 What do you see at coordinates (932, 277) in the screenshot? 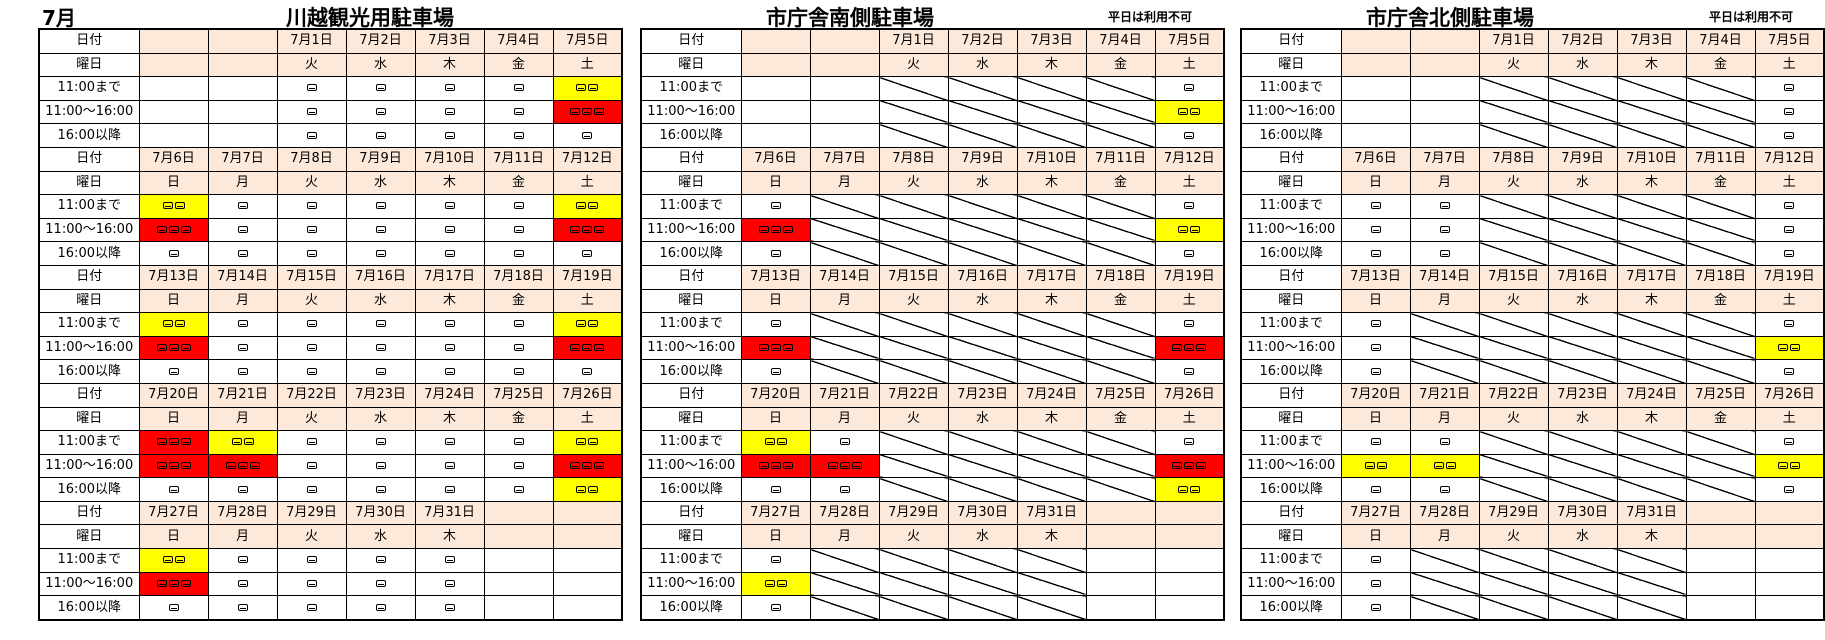
I see `date-row: 日付 7月13日 7月14日 7月15日 7月16日 7月17日 7月18日 7月19日` at bounding box center [932, 277].